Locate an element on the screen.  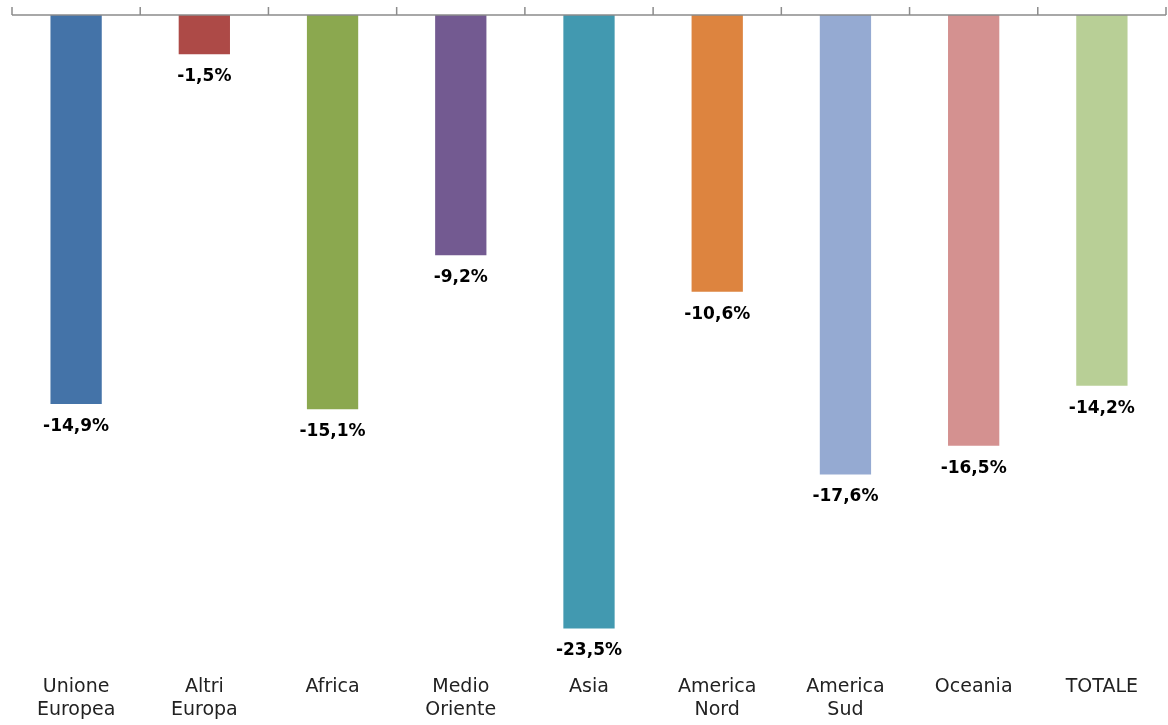
data-label: -14,2% is located at coordinates (1101, 406).